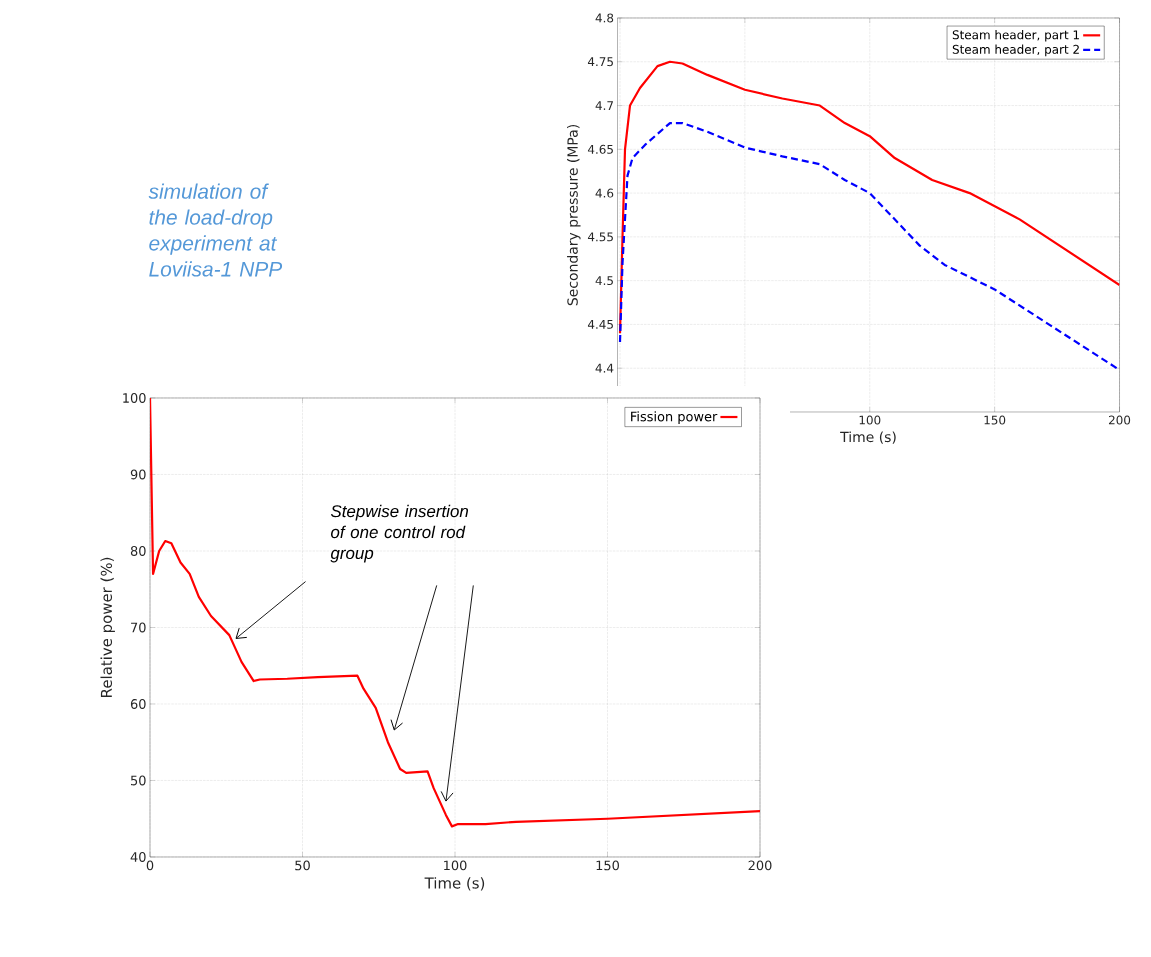  What do you see at coordinates (674, 417) in the screenshot?
I see `legend-label: Fission power` at bounding box center [674, 417].